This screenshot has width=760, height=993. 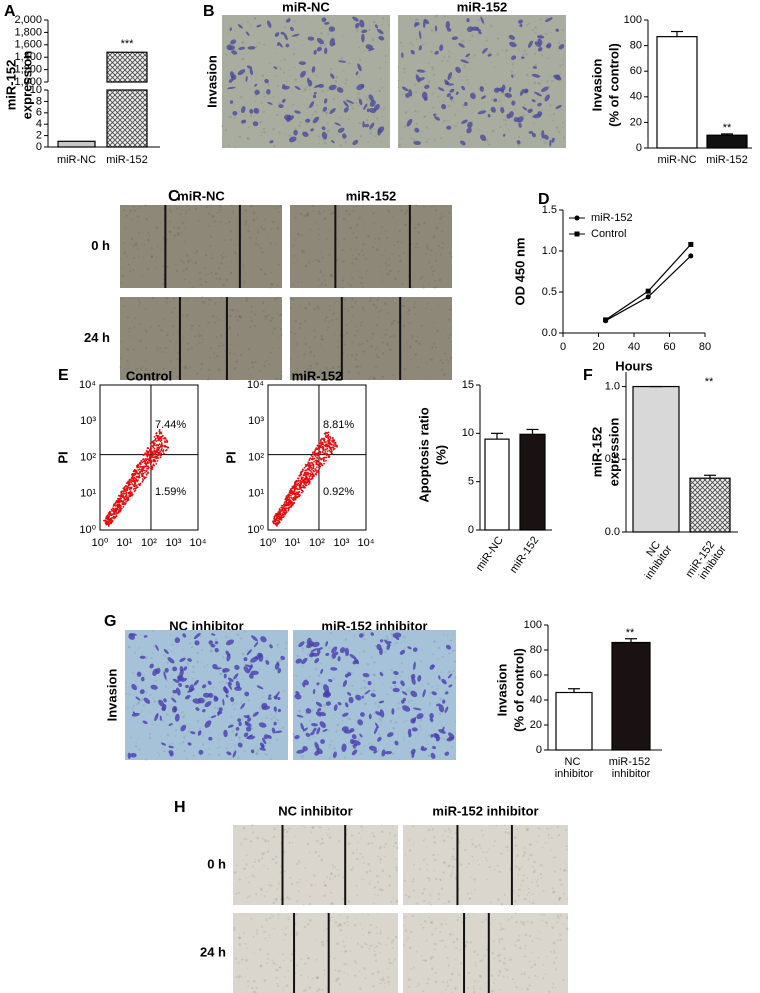 What do you see at coordinates (536, 675) in the screenshot?
I see `y-tick-label: 60` at bounding box center [536, 675].